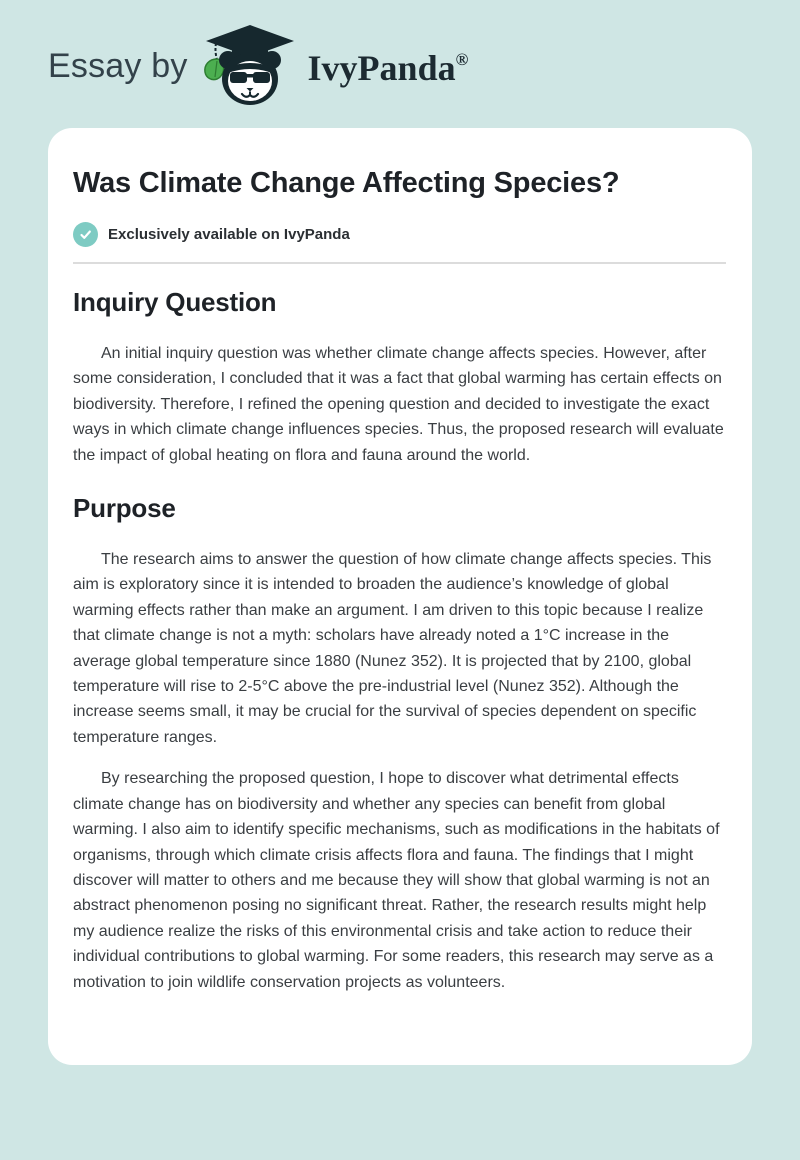 The width and height of the screenshot is (800, 1160). I want to click on panda-graduate-logo-icon, so click(248, 66).